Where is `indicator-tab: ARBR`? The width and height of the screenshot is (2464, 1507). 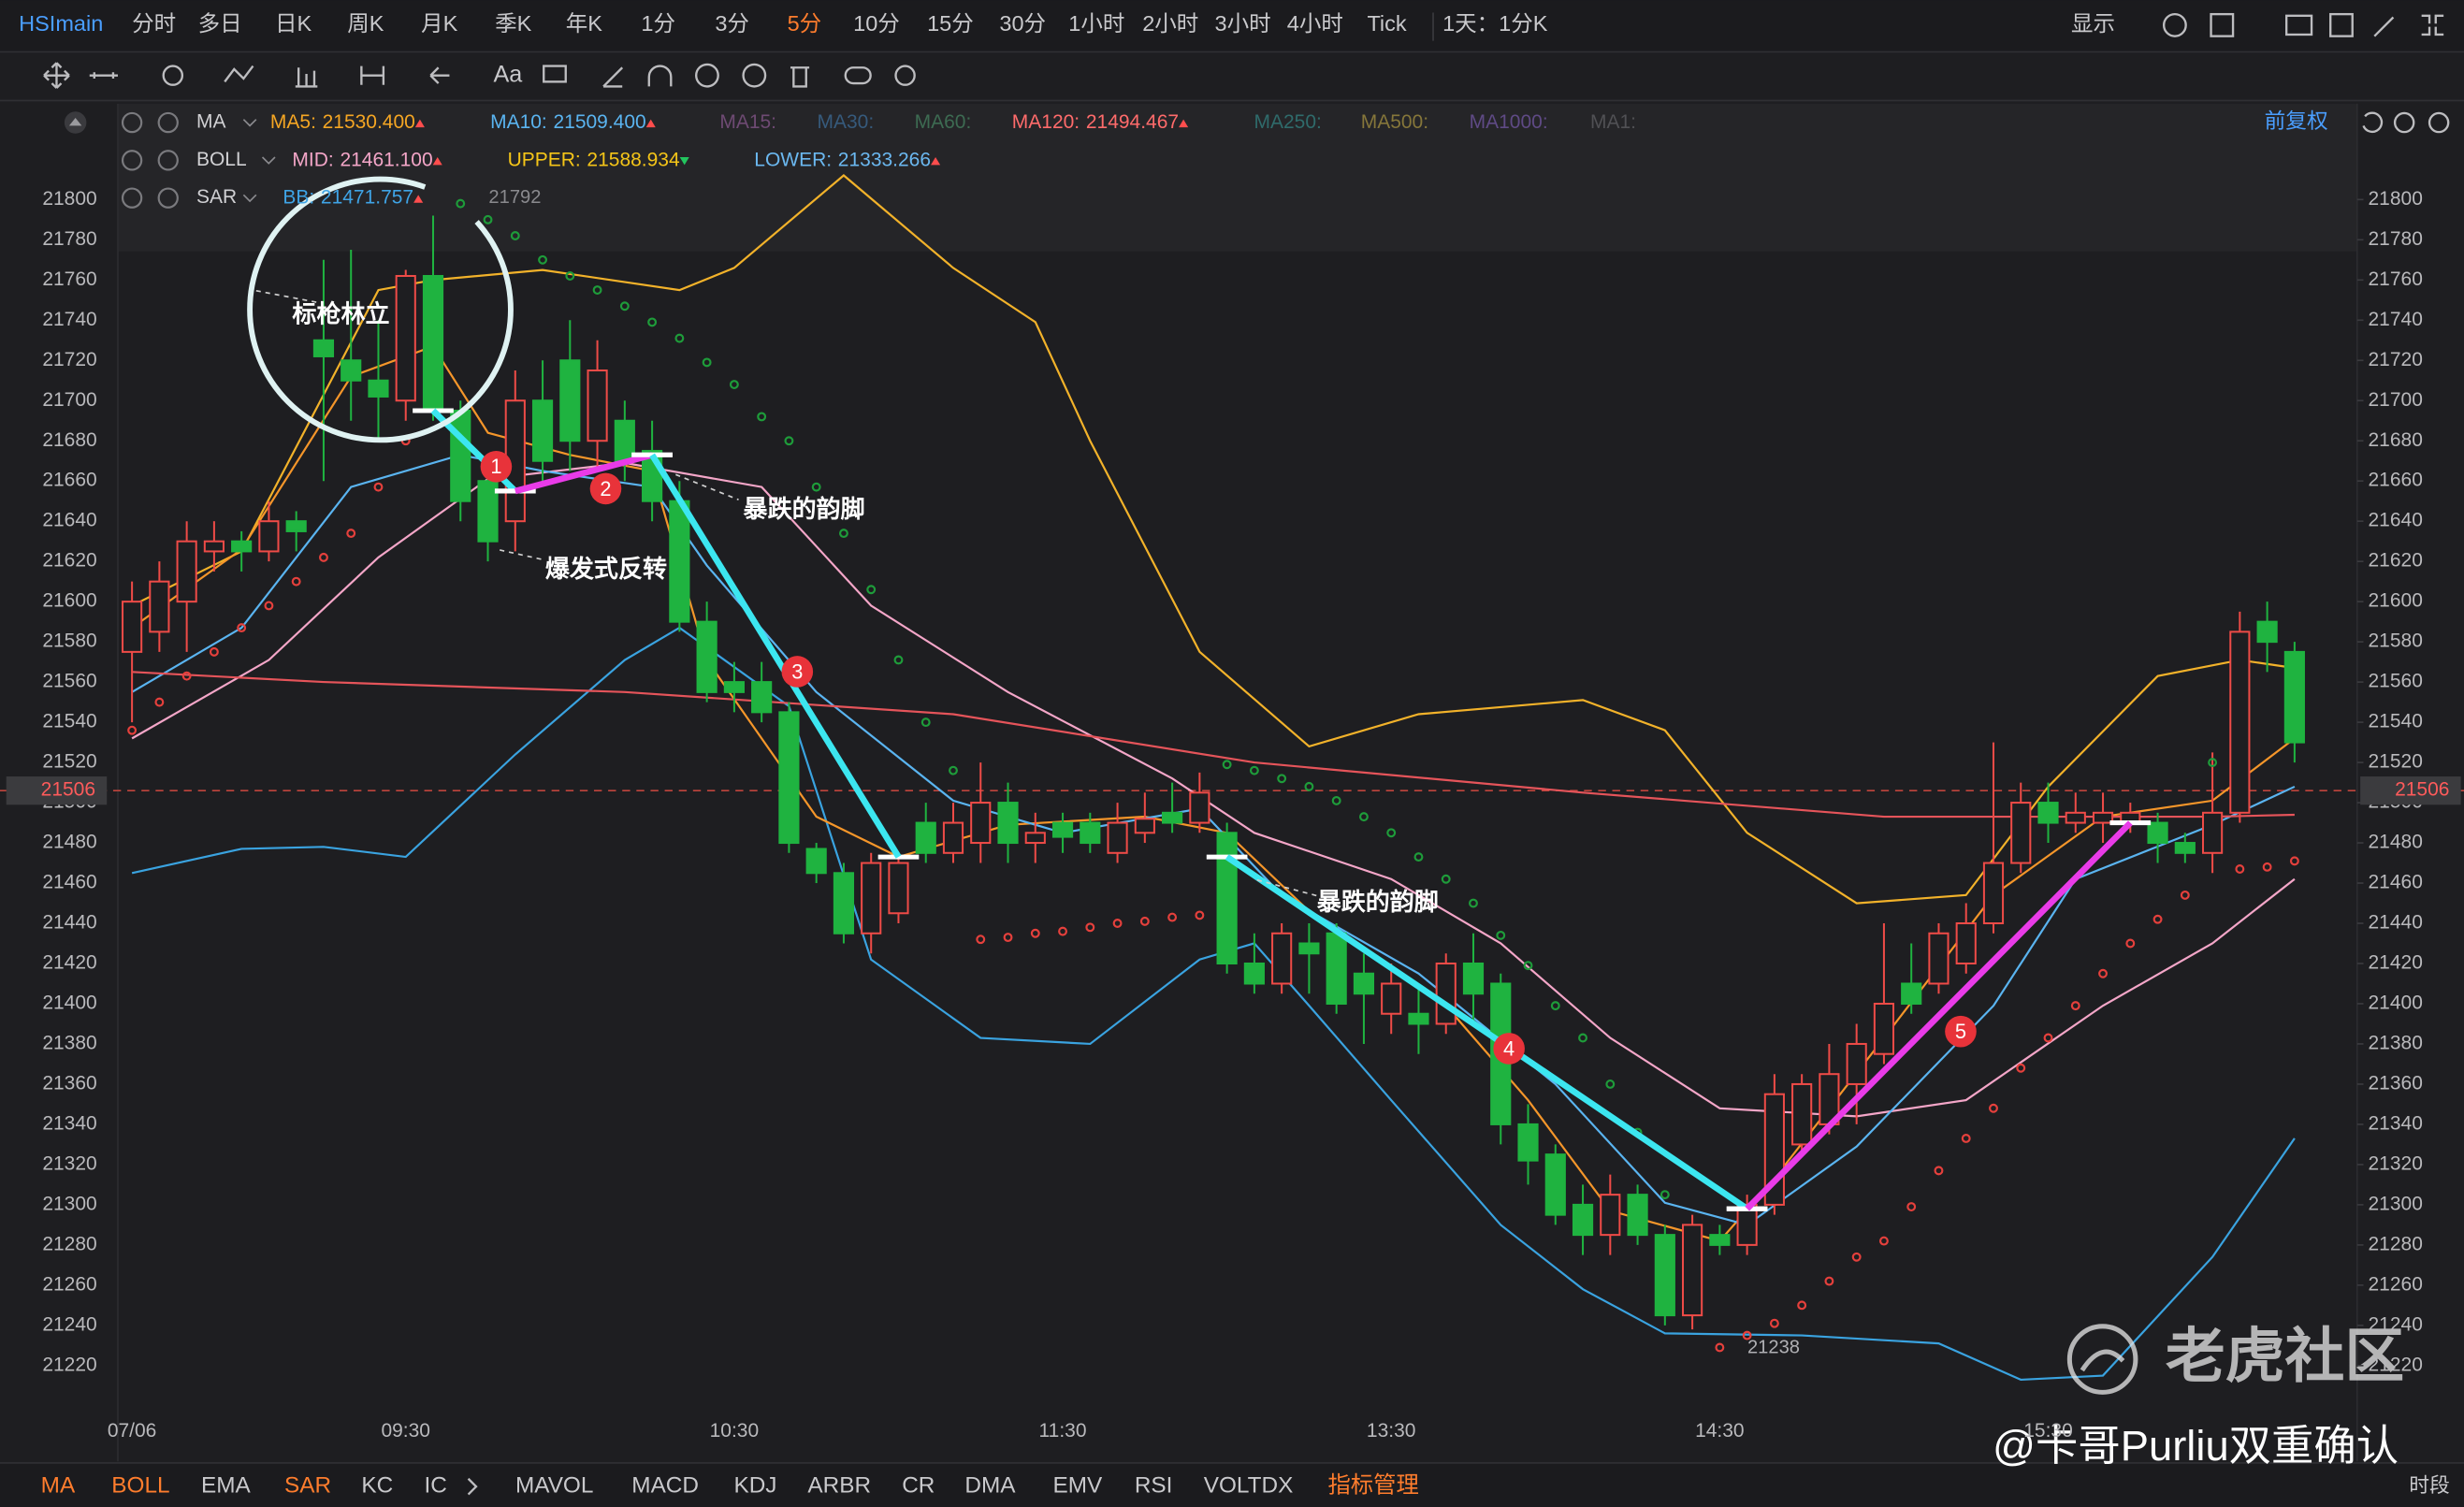 indicator-tab: ARBR is located at coordinates (839, 1486).